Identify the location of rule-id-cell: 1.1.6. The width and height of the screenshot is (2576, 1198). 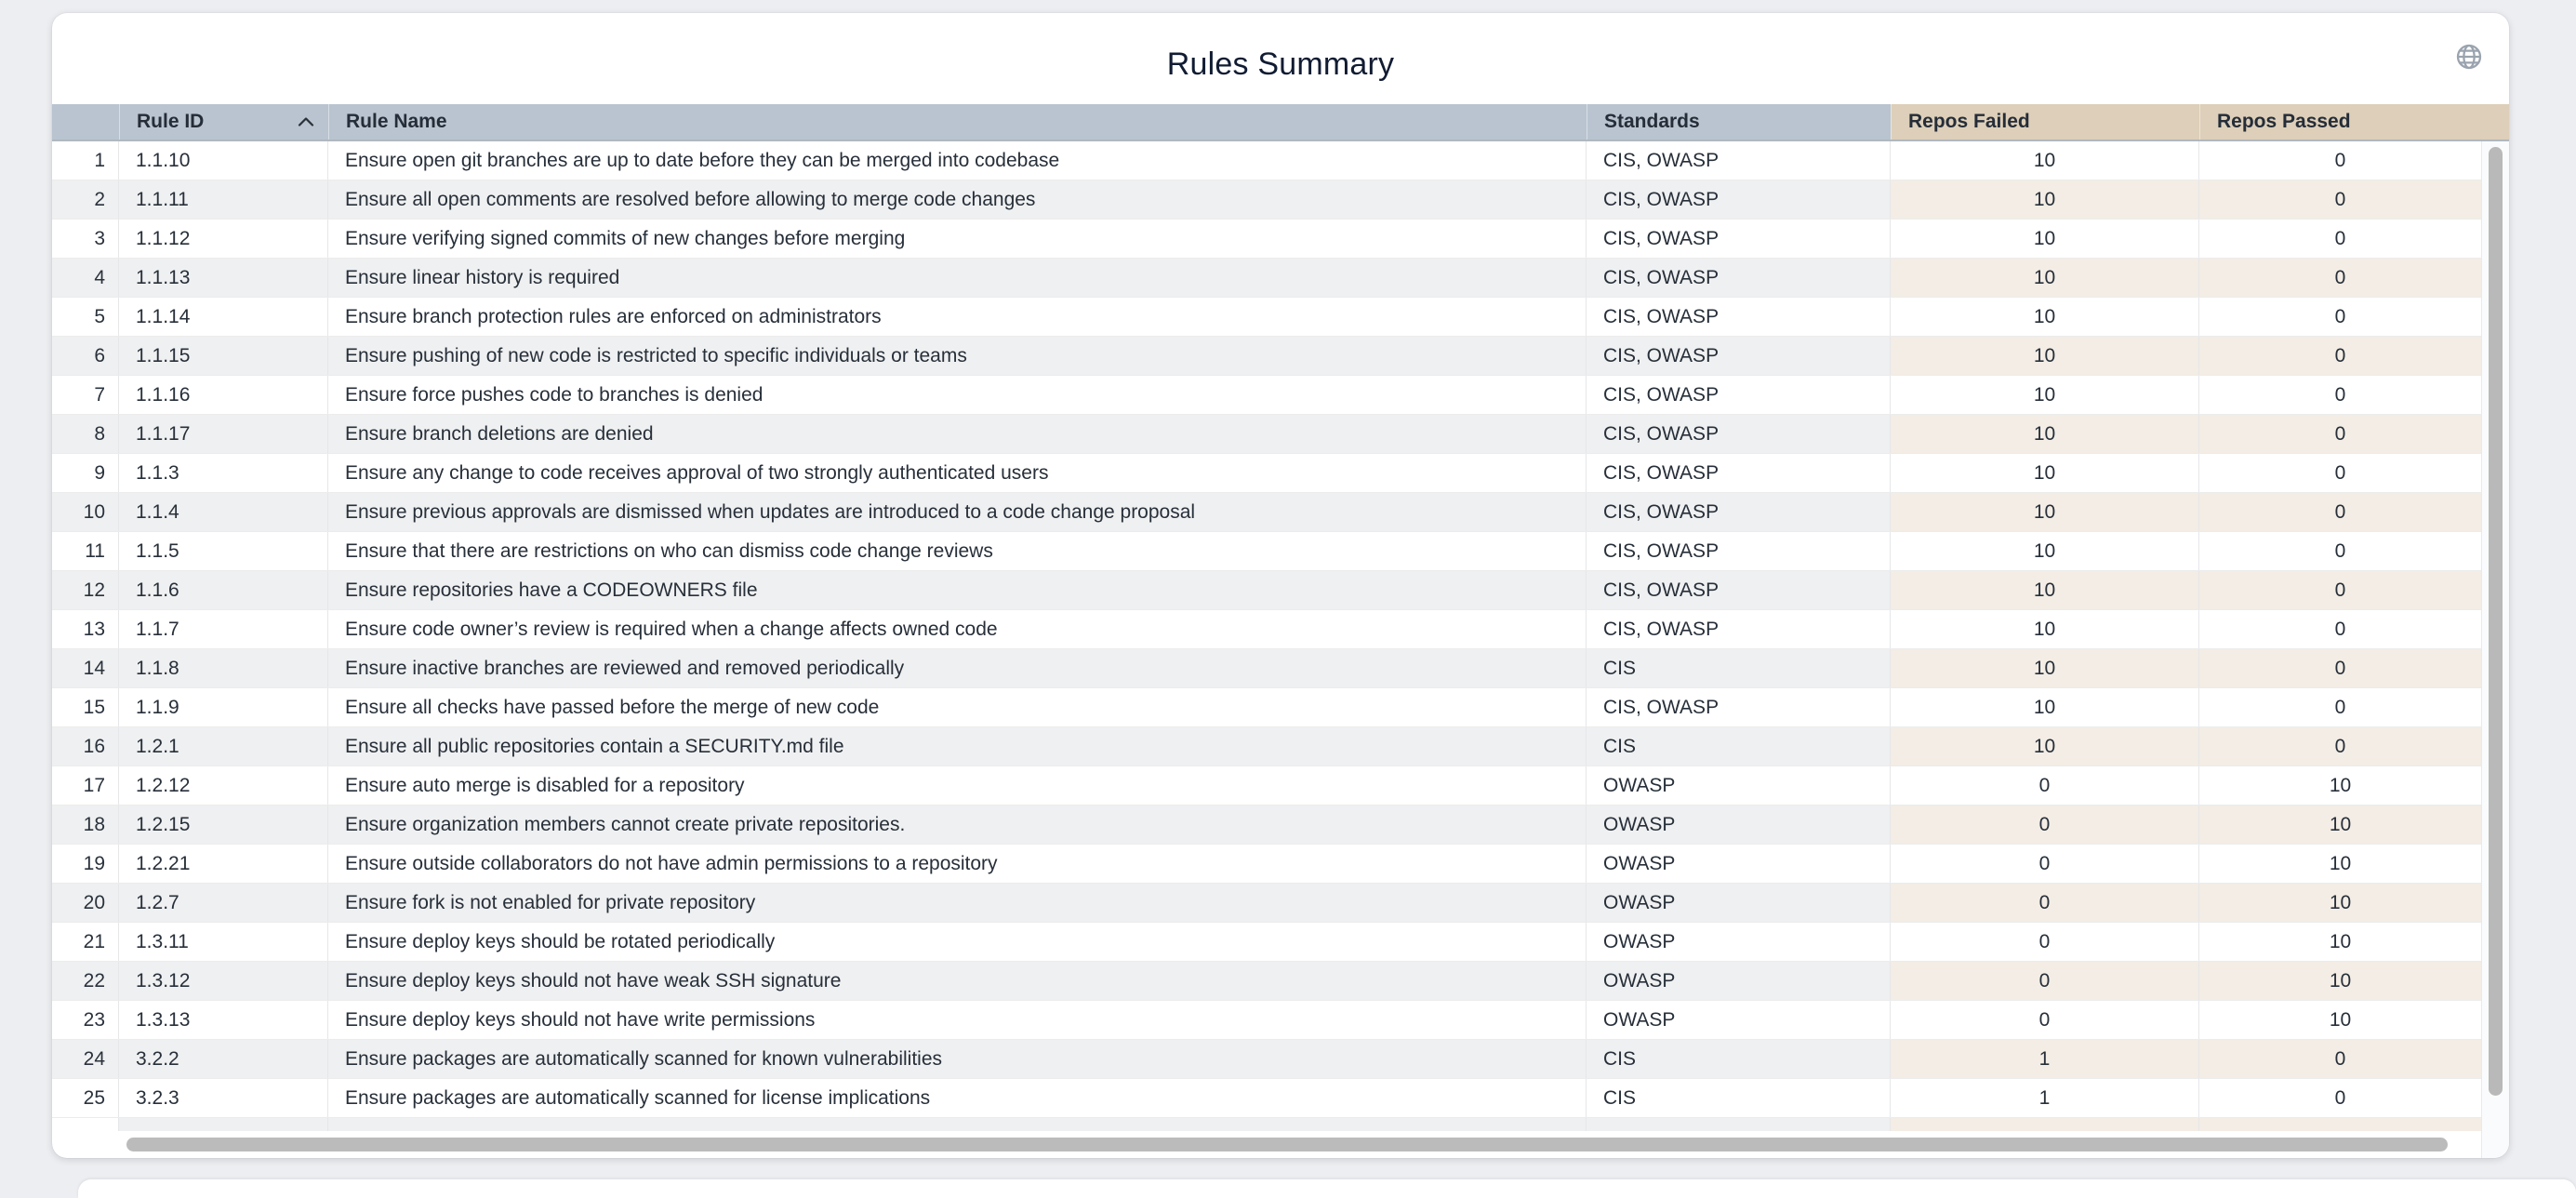
(223, 590).